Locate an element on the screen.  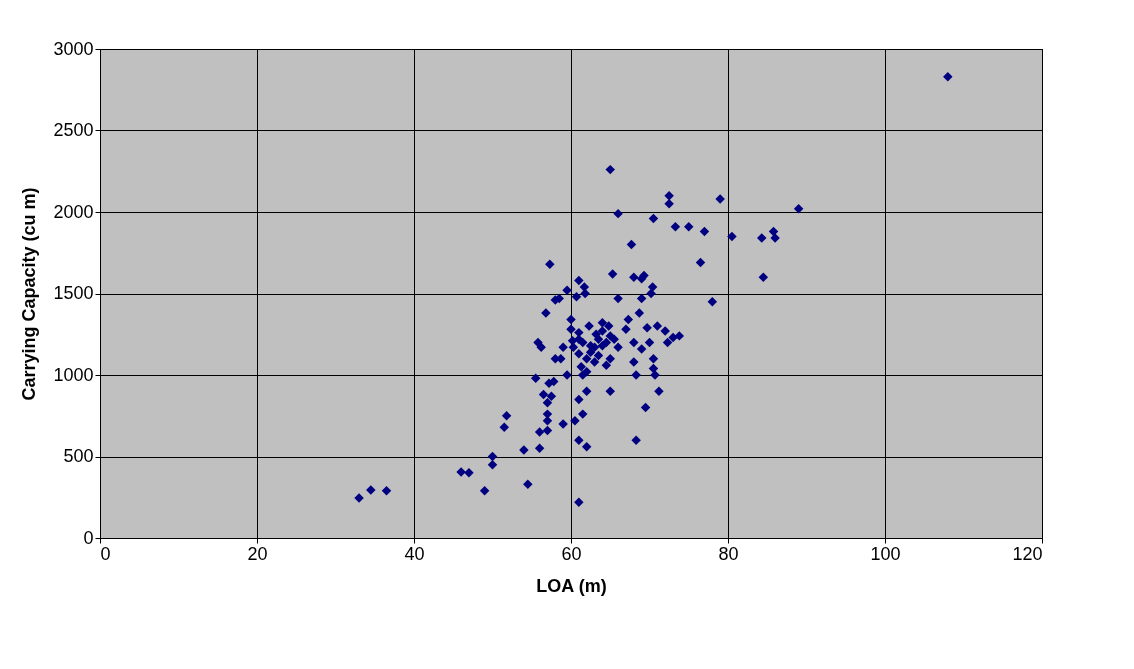
y-tick-label: 500 is located at coordinates (78, 456).